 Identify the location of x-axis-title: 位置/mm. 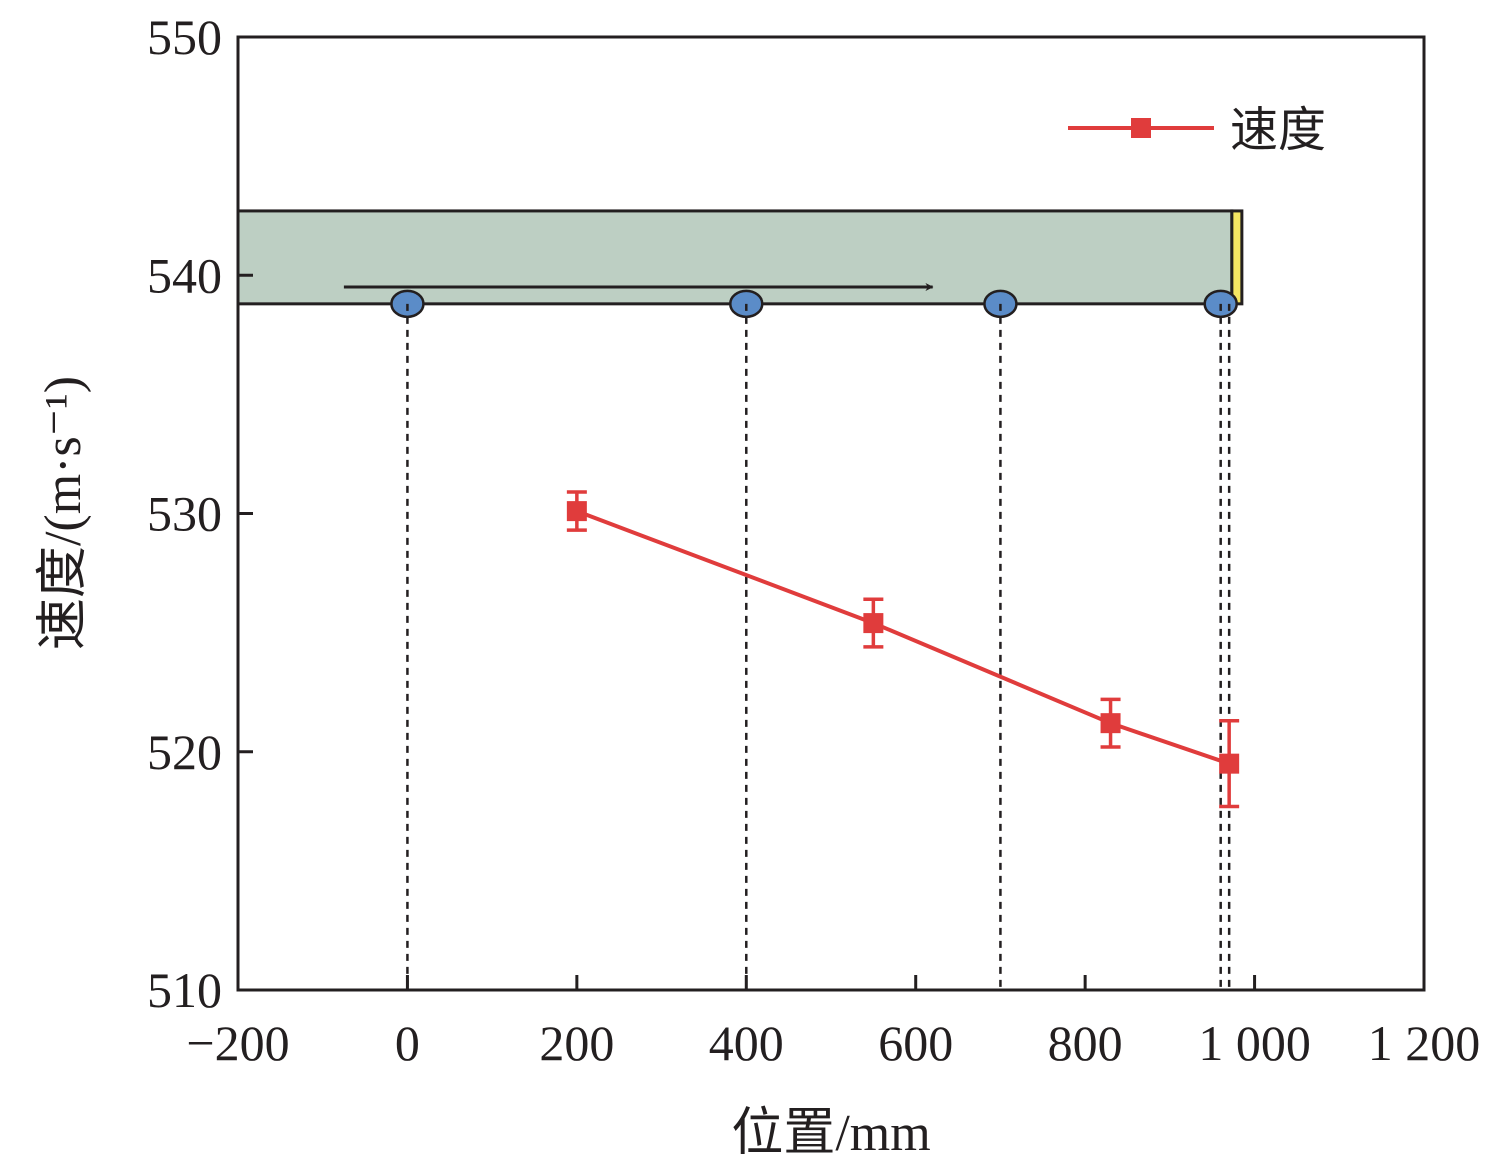
(830, 1133).